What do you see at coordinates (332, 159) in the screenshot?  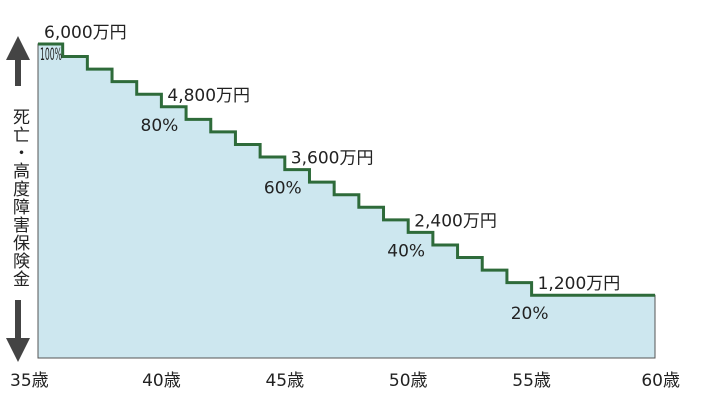 I see `amount-label: 3,600万円` at bounding box center [332, 159].